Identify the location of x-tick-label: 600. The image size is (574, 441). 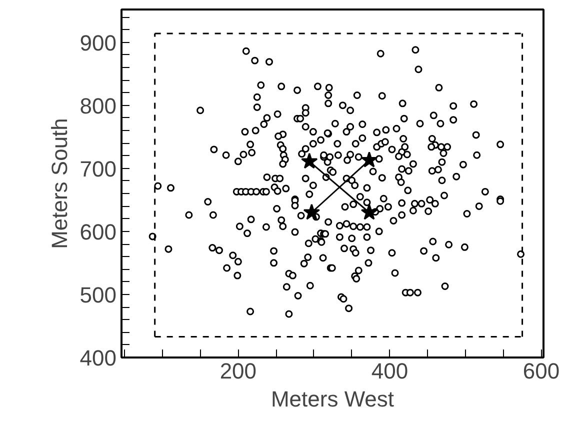
(541, 371).